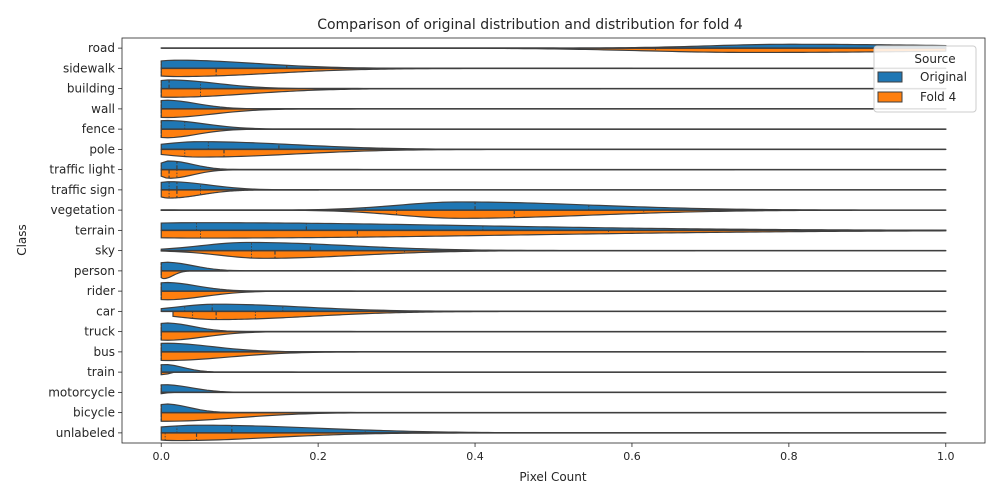 Image resolution: width=1000 pixels, height=500 pixels. I want to click on y-tick-label: traffic light, so click(82, 170).